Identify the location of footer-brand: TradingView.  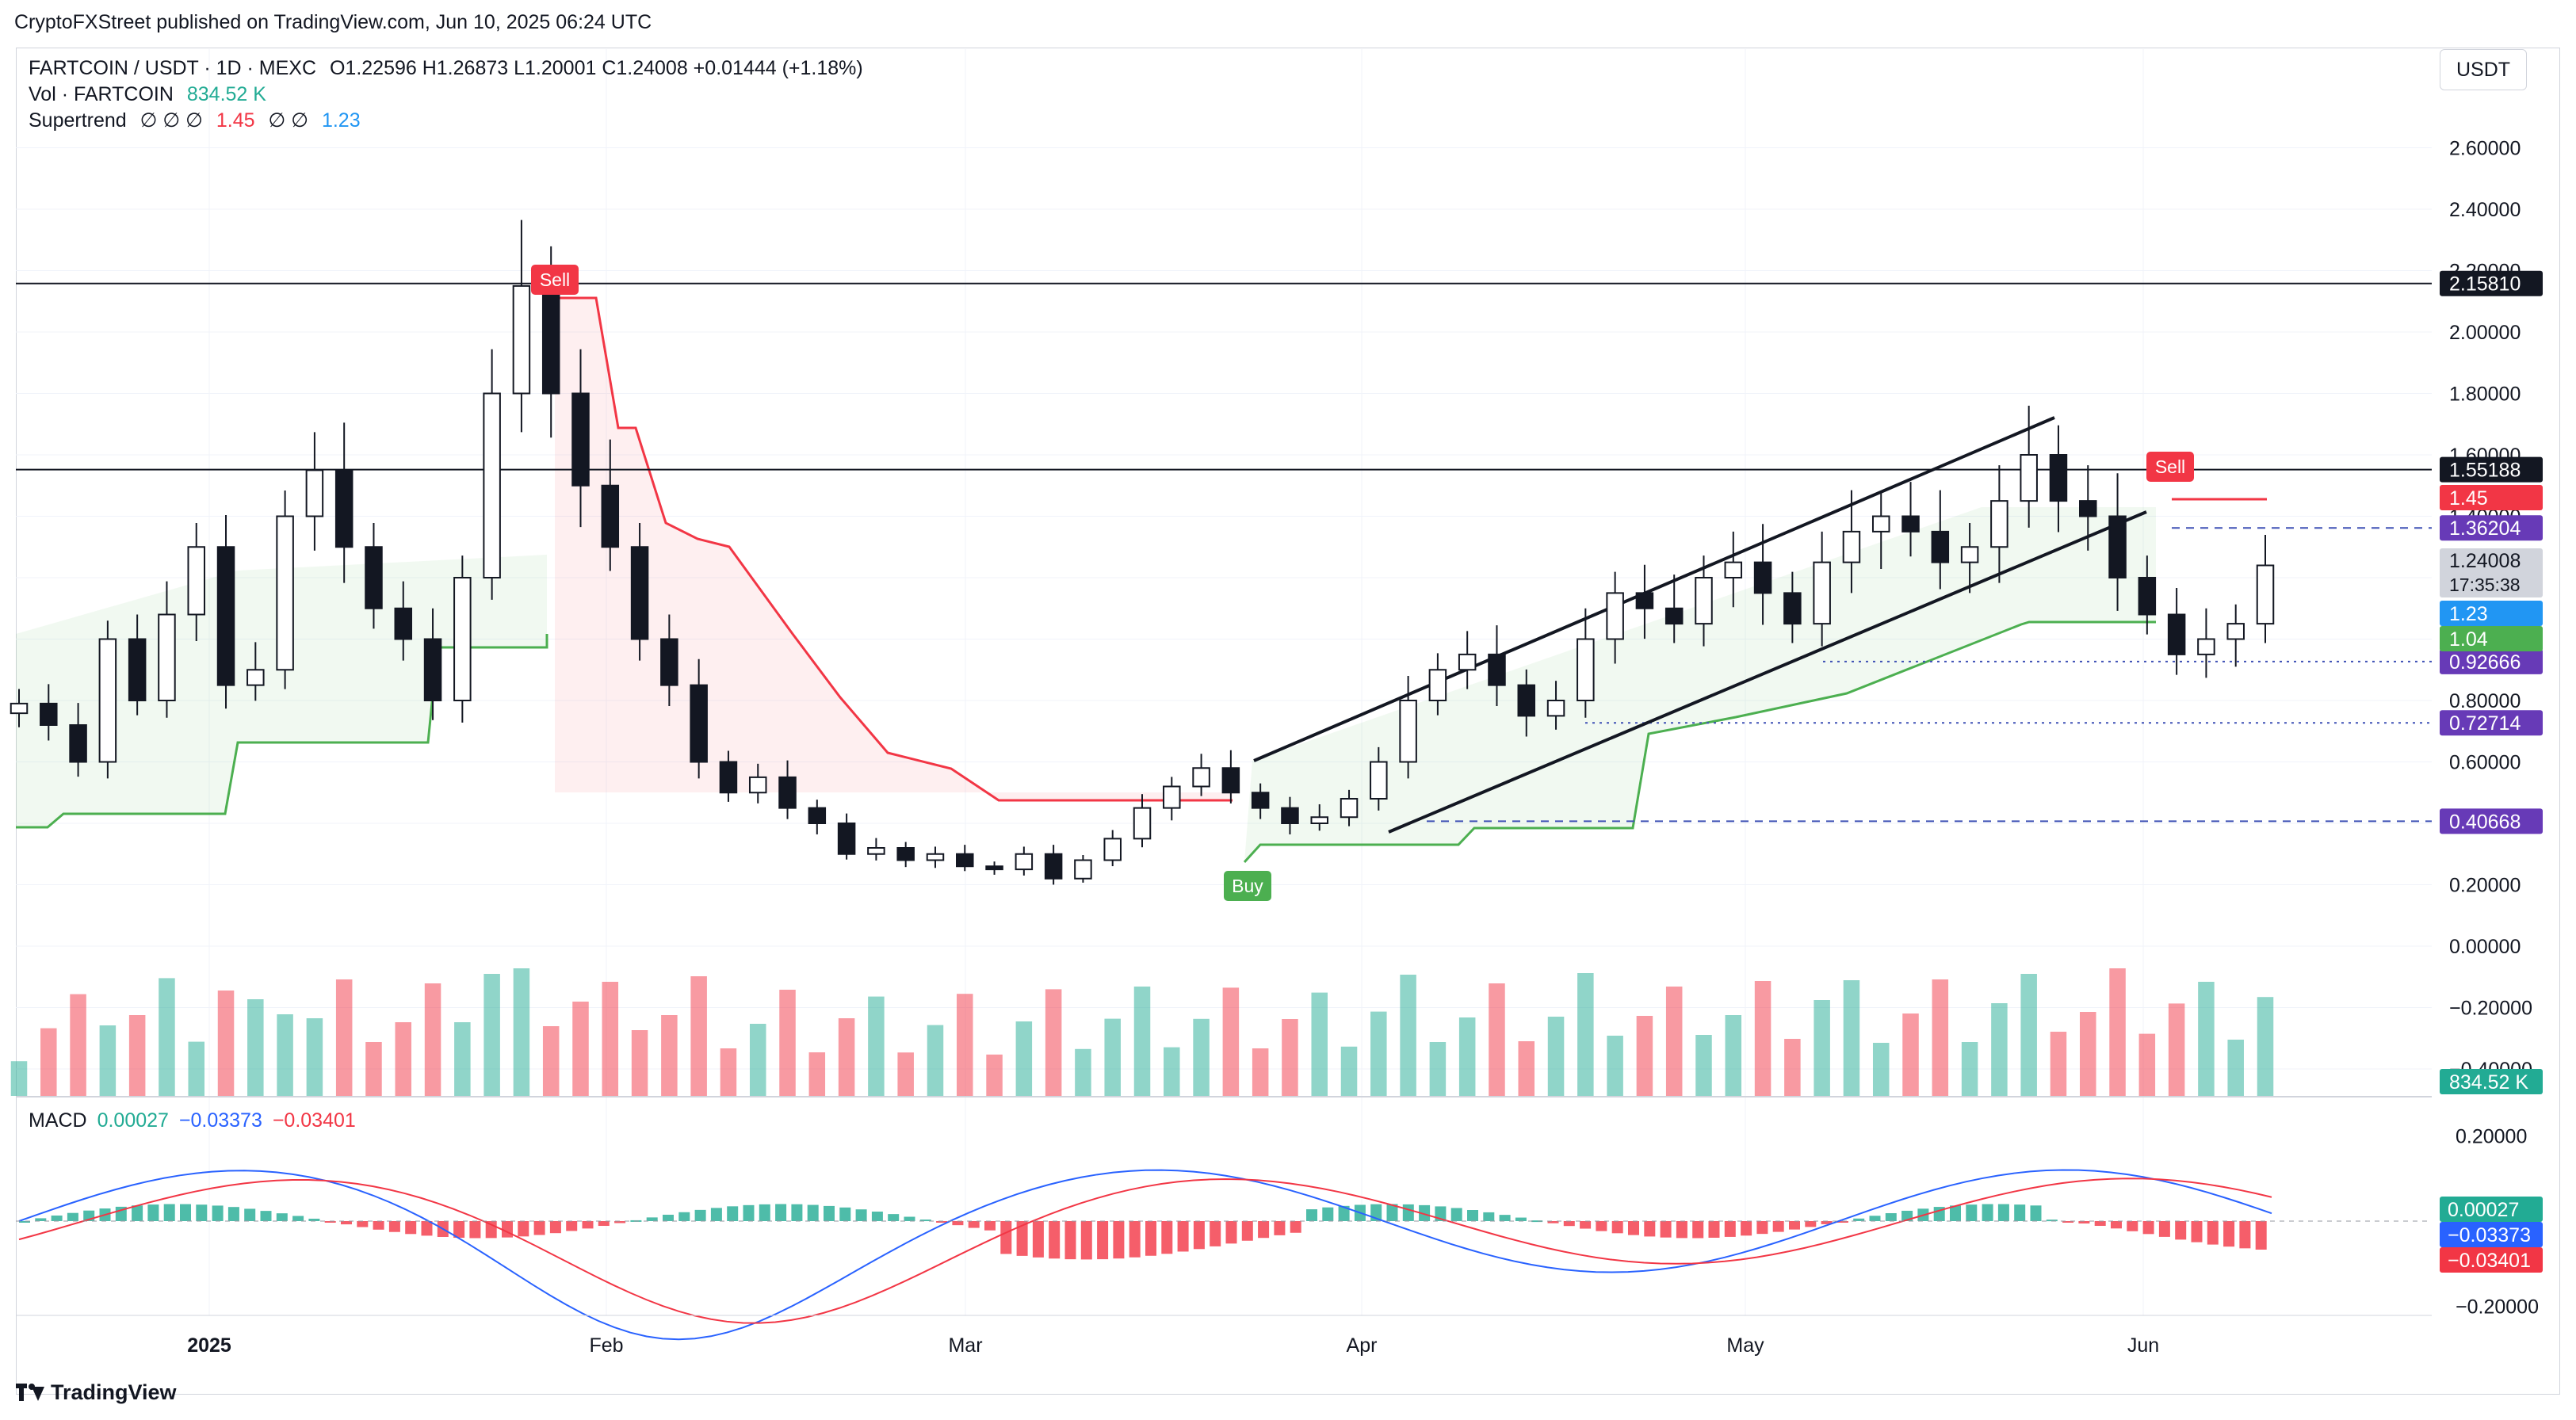
(96, 1392).